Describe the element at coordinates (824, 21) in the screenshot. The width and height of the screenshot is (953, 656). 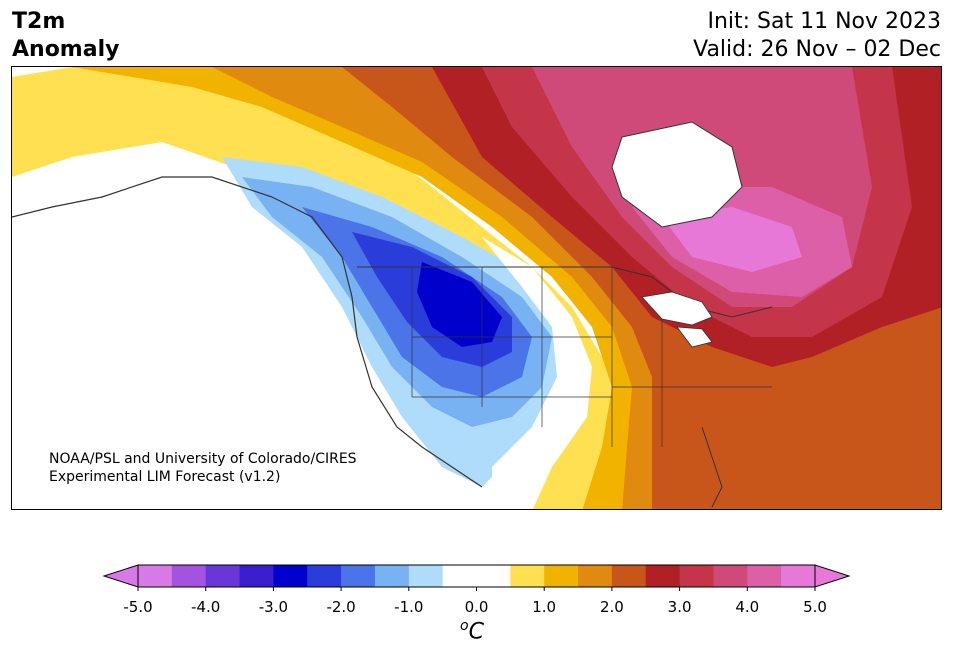
I see `init-date: Init: Sat 11 Nov 2023` at that location.